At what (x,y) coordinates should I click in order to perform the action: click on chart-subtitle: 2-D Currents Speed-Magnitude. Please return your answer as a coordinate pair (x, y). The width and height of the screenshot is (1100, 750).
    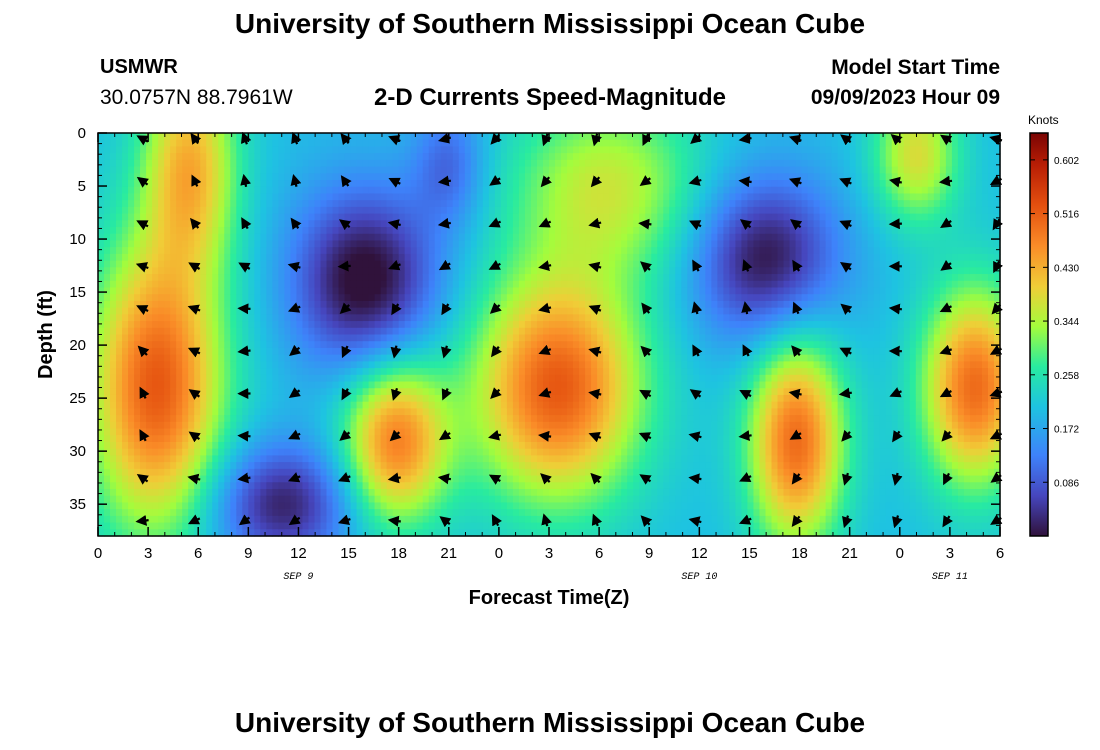
    Looking at the image, I should click on (550, 98).